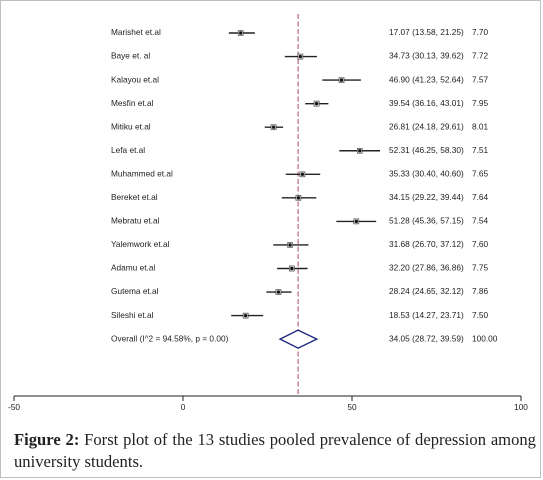  I want to click on ci-text: 18.53 (14.27, 23.71), so click(426, 315).